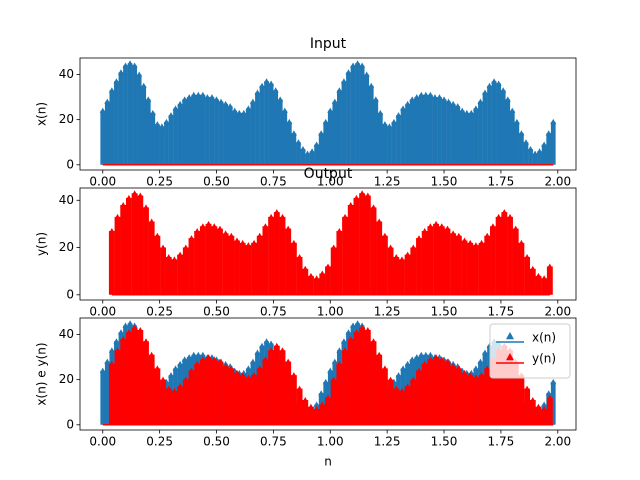 This screenshot has height=480, width=640. Describe the element at coordinates (444, 442) in the screenshot. I see `x-tick-label: 1.50` at that location.